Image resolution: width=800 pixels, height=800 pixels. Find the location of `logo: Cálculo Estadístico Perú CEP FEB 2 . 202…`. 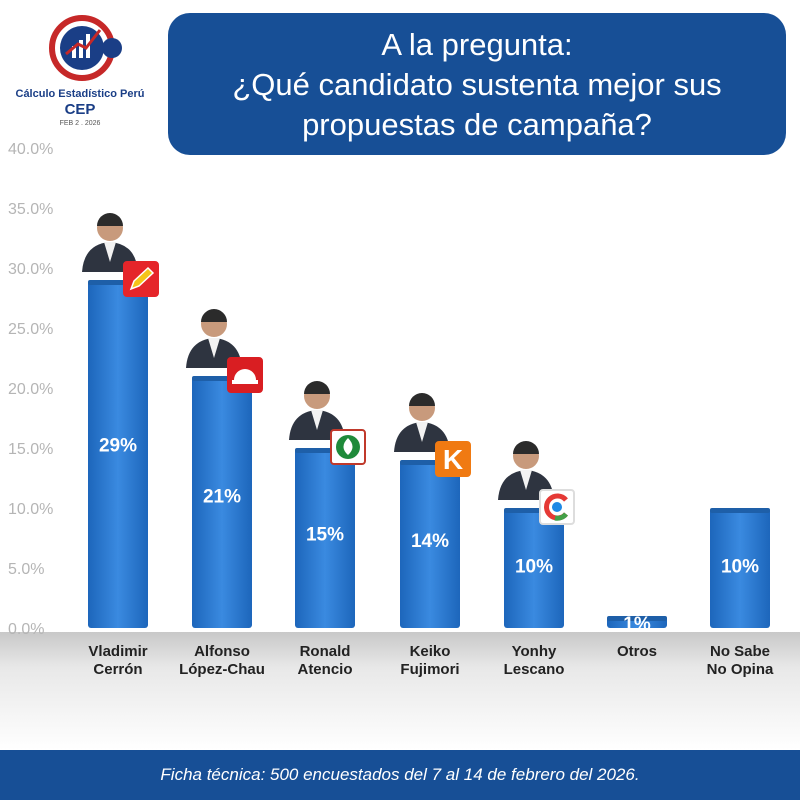

logo: Cálculo Estadístico Perú CEP FEB 2 . 202… is located at coordinates (80, 70).